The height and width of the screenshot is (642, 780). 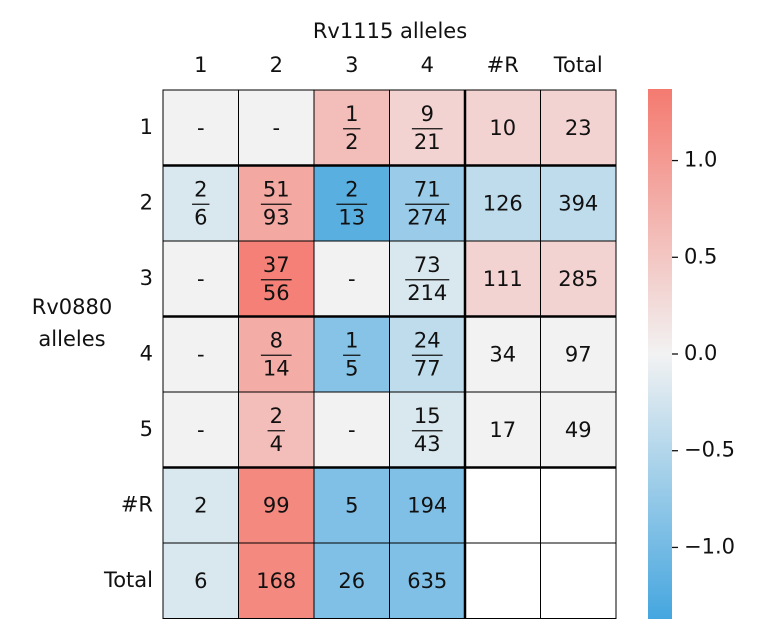 I want to click on denominator: 21, so click(x=427, y=142).